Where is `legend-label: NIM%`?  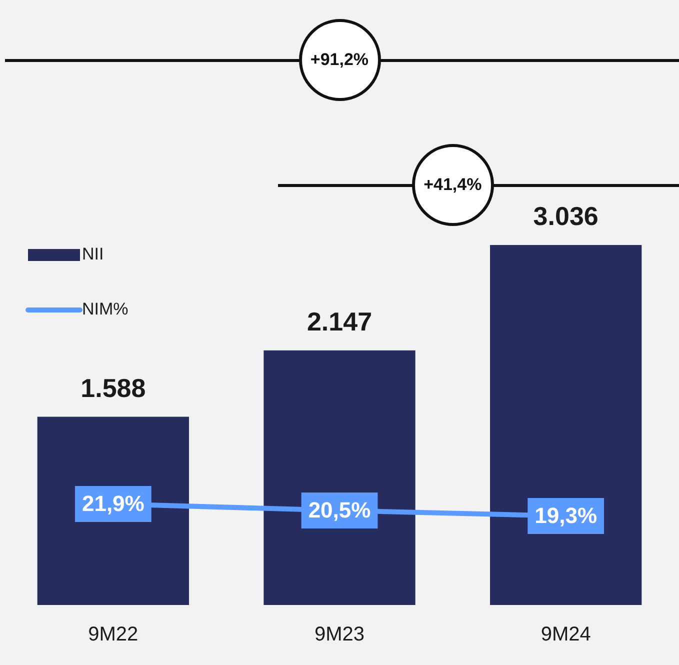 legend-label: NIM% is located at coordinates (105, 309).